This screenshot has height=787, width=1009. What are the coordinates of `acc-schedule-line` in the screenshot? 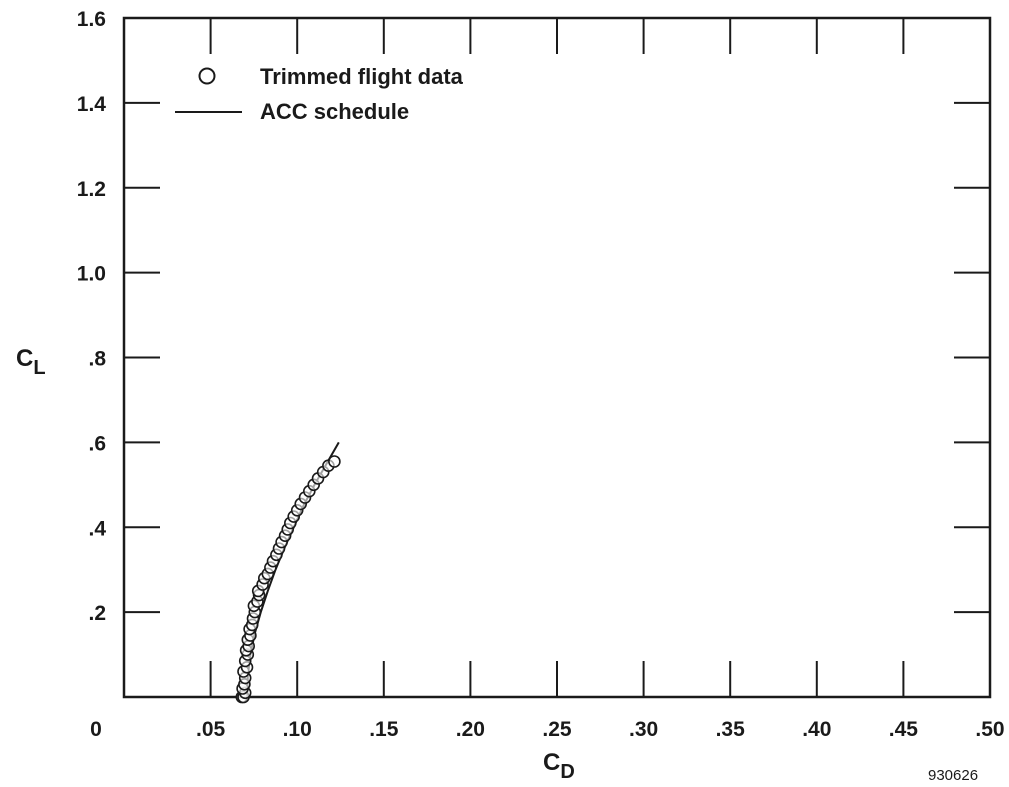 It's located at (293, 569).